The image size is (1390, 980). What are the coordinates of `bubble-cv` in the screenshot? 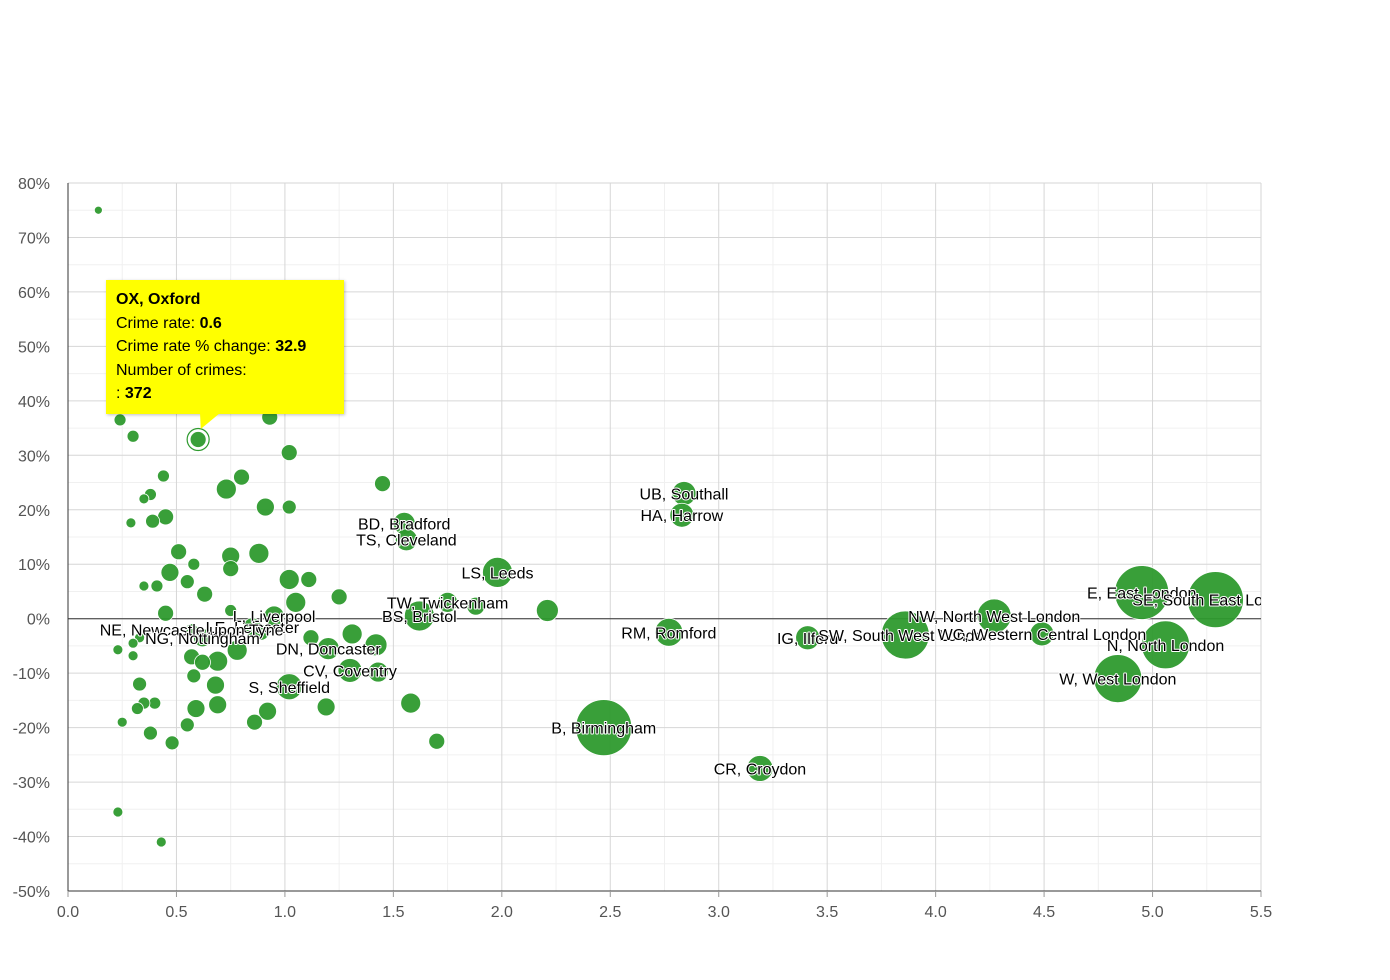 It's located at (350, 670).